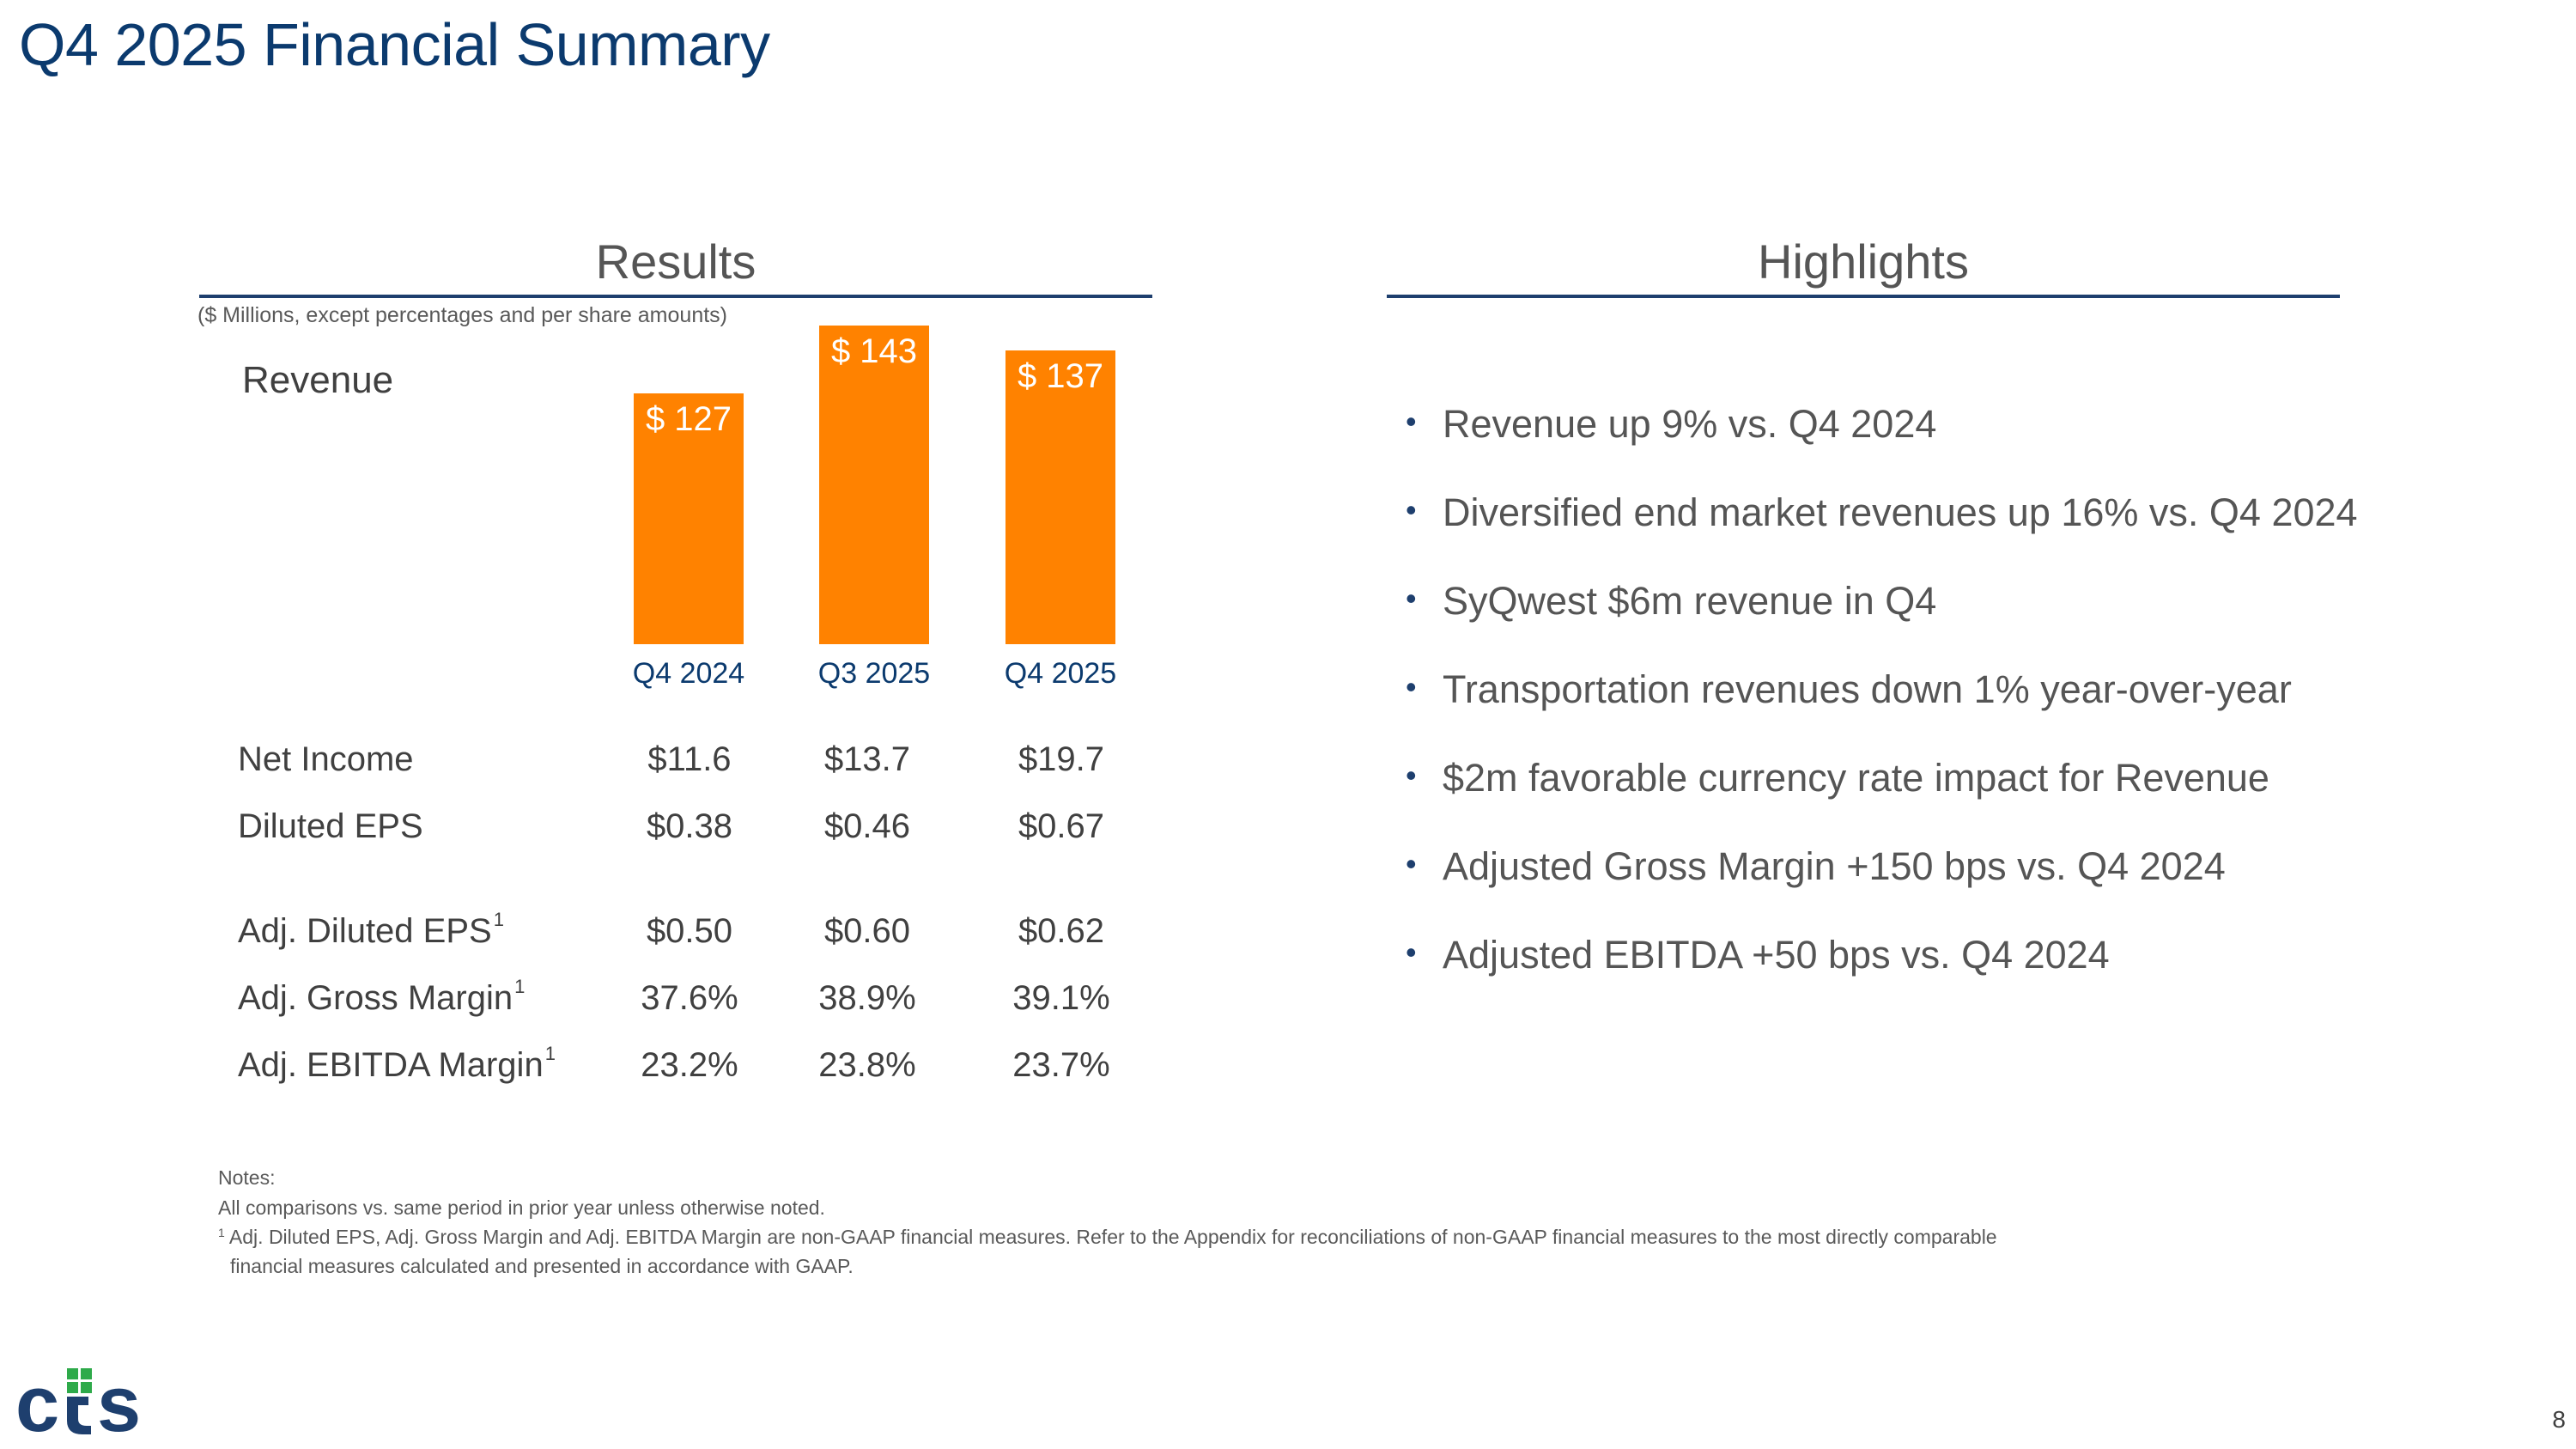 The width and height of the screenshot is (2576, 1449). I want to click on results-heading: Results, so click(675, 261).